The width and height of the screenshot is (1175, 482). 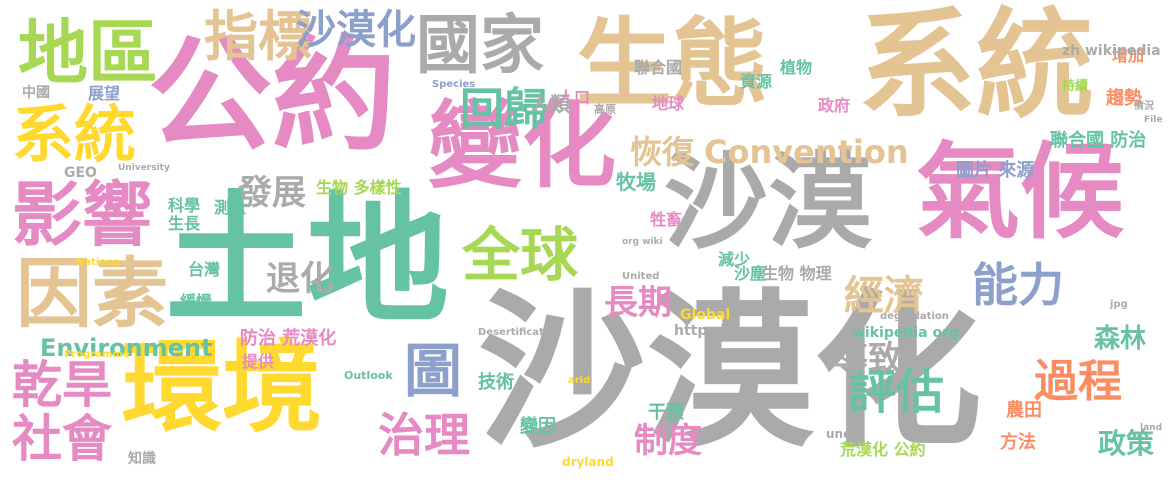 I want to click on cloud-word: 政府, so click(x=834, y=105).